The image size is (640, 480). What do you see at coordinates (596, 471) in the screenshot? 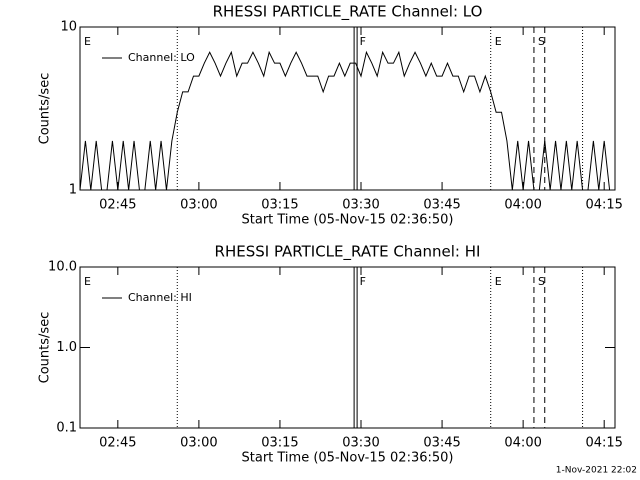
I see `footer: 1-Nov-2021 22:02` at bounding box center [596, 471].